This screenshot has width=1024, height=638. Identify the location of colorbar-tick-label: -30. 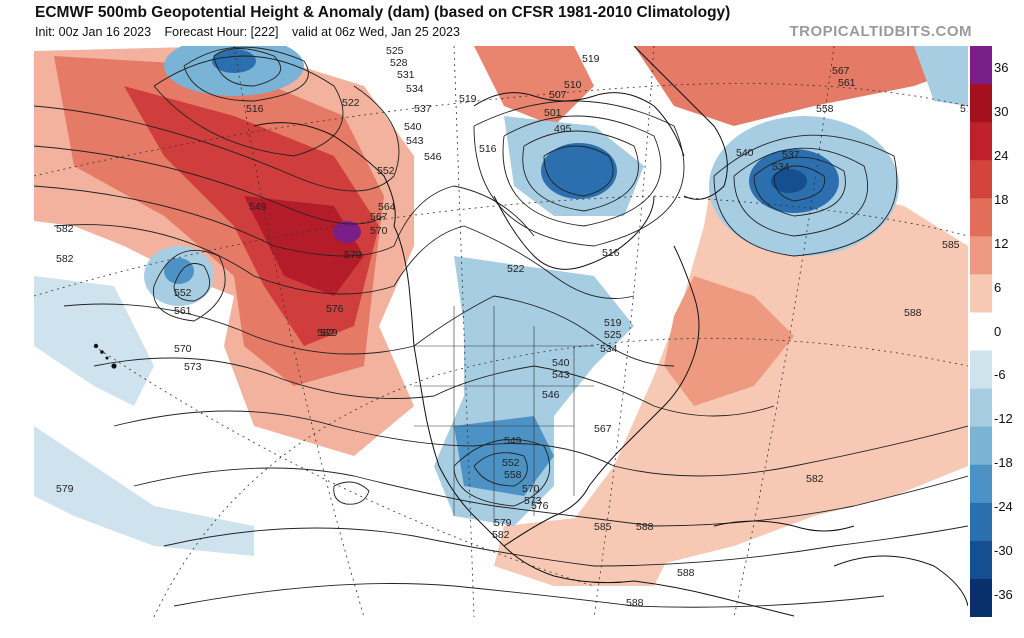
(1003, 551).